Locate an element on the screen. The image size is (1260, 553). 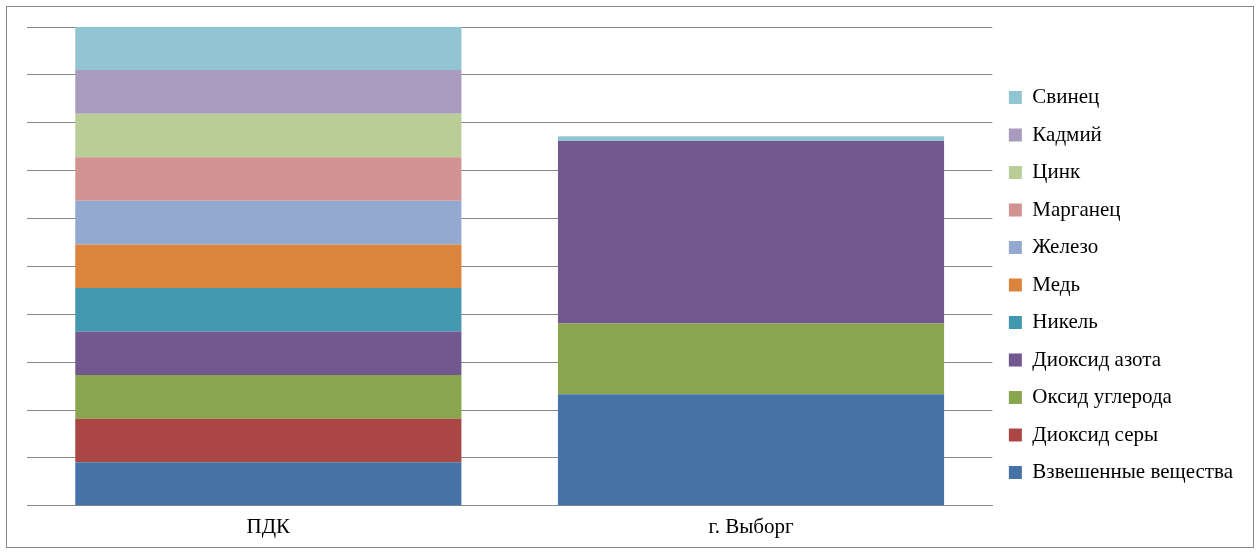
legend-label: Взвешенные вещества is located at coordinates (1133, 471).